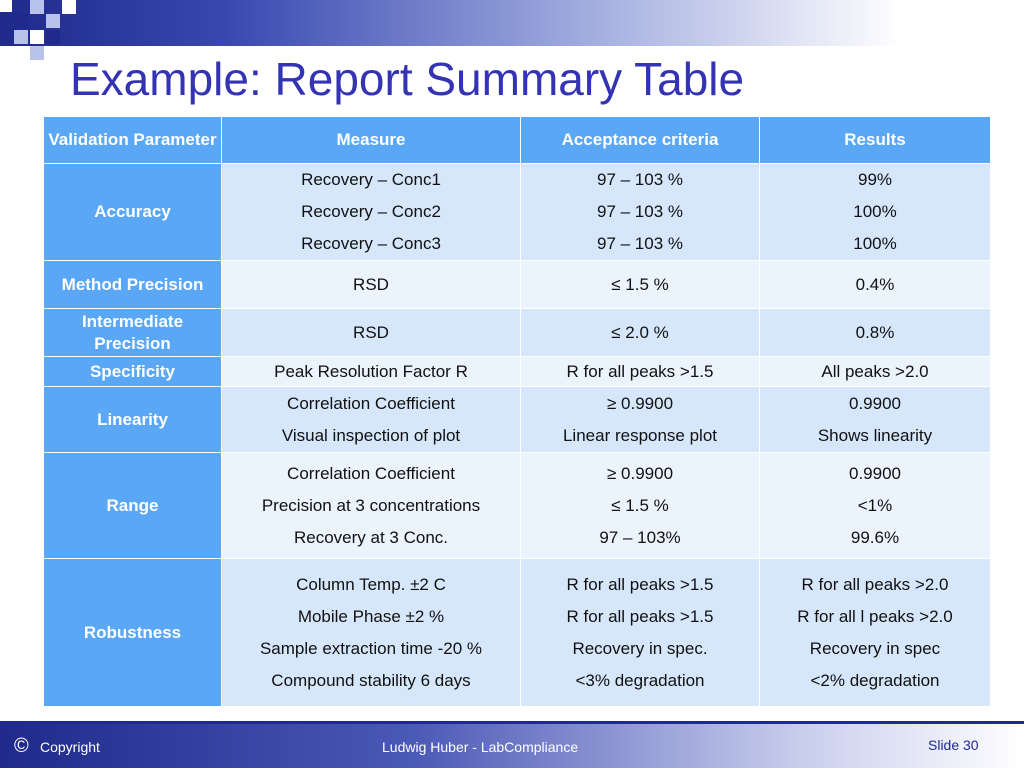 Image resolution: width=1024 pixels, height=768 pixels. I want to click on parameter-cell: Specificity, so click(132, 371).